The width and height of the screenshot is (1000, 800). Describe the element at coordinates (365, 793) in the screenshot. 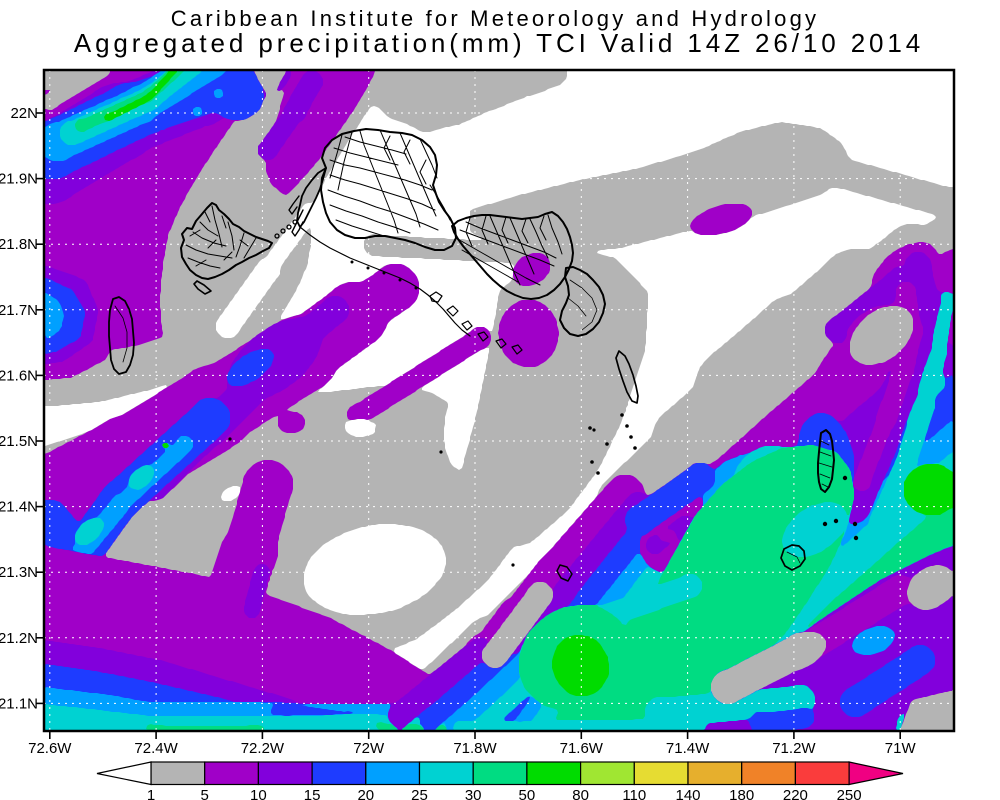

I see `svg-text: 20` at that location.